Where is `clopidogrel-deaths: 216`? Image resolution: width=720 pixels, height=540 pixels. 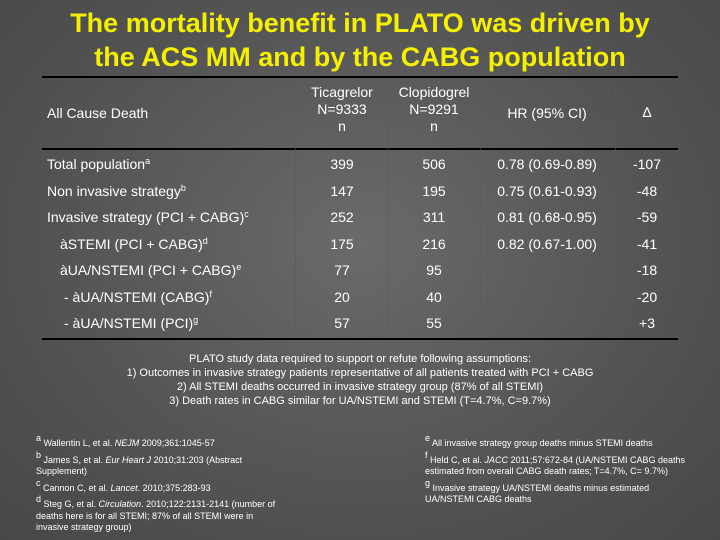 clopidogrel-deaths: 216 is located at coordinates (434, 243).